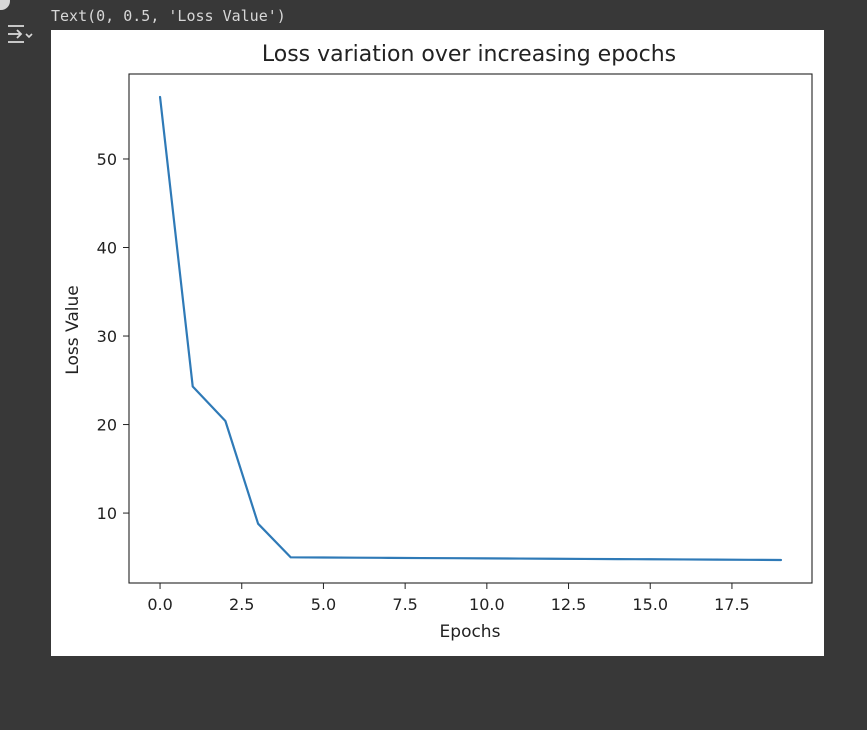  Describe the element at coordinates (107, 336) in the screenshot. I see `y-tick-label: 30` at that location.